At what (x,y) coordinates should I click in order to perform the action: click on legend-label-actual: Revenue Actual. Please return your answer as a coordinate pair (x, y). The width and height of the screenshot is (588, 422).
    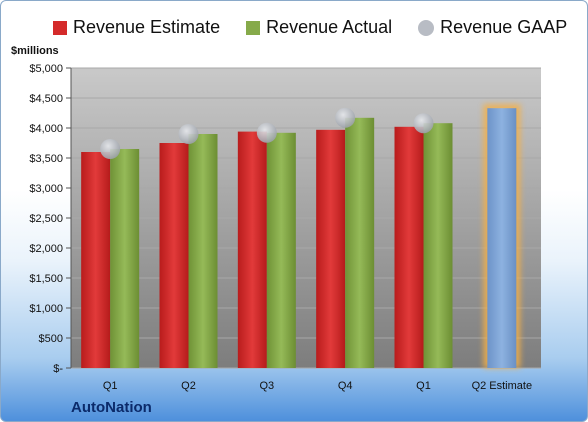
    Looking at the image, I should click on (329, 27).